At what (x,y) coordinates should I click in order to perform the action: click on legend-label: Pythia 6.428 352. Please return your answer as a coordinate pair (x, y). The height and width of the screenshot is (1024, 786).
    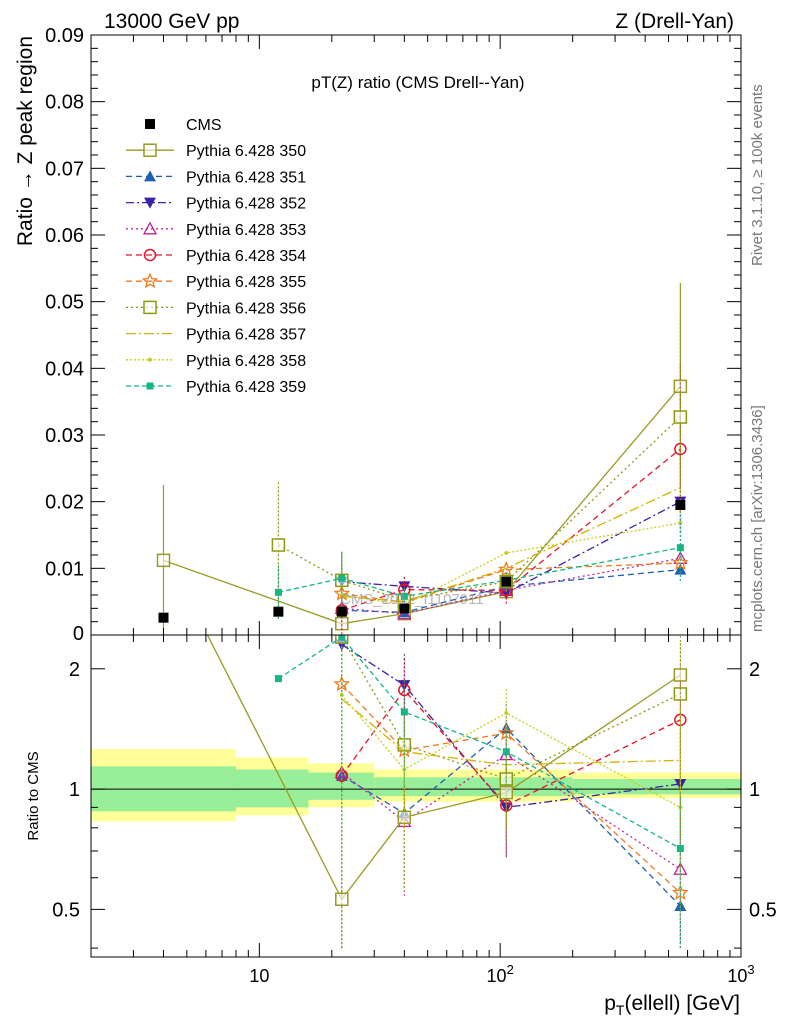
    Looking at the image, I should click on (246, 204).